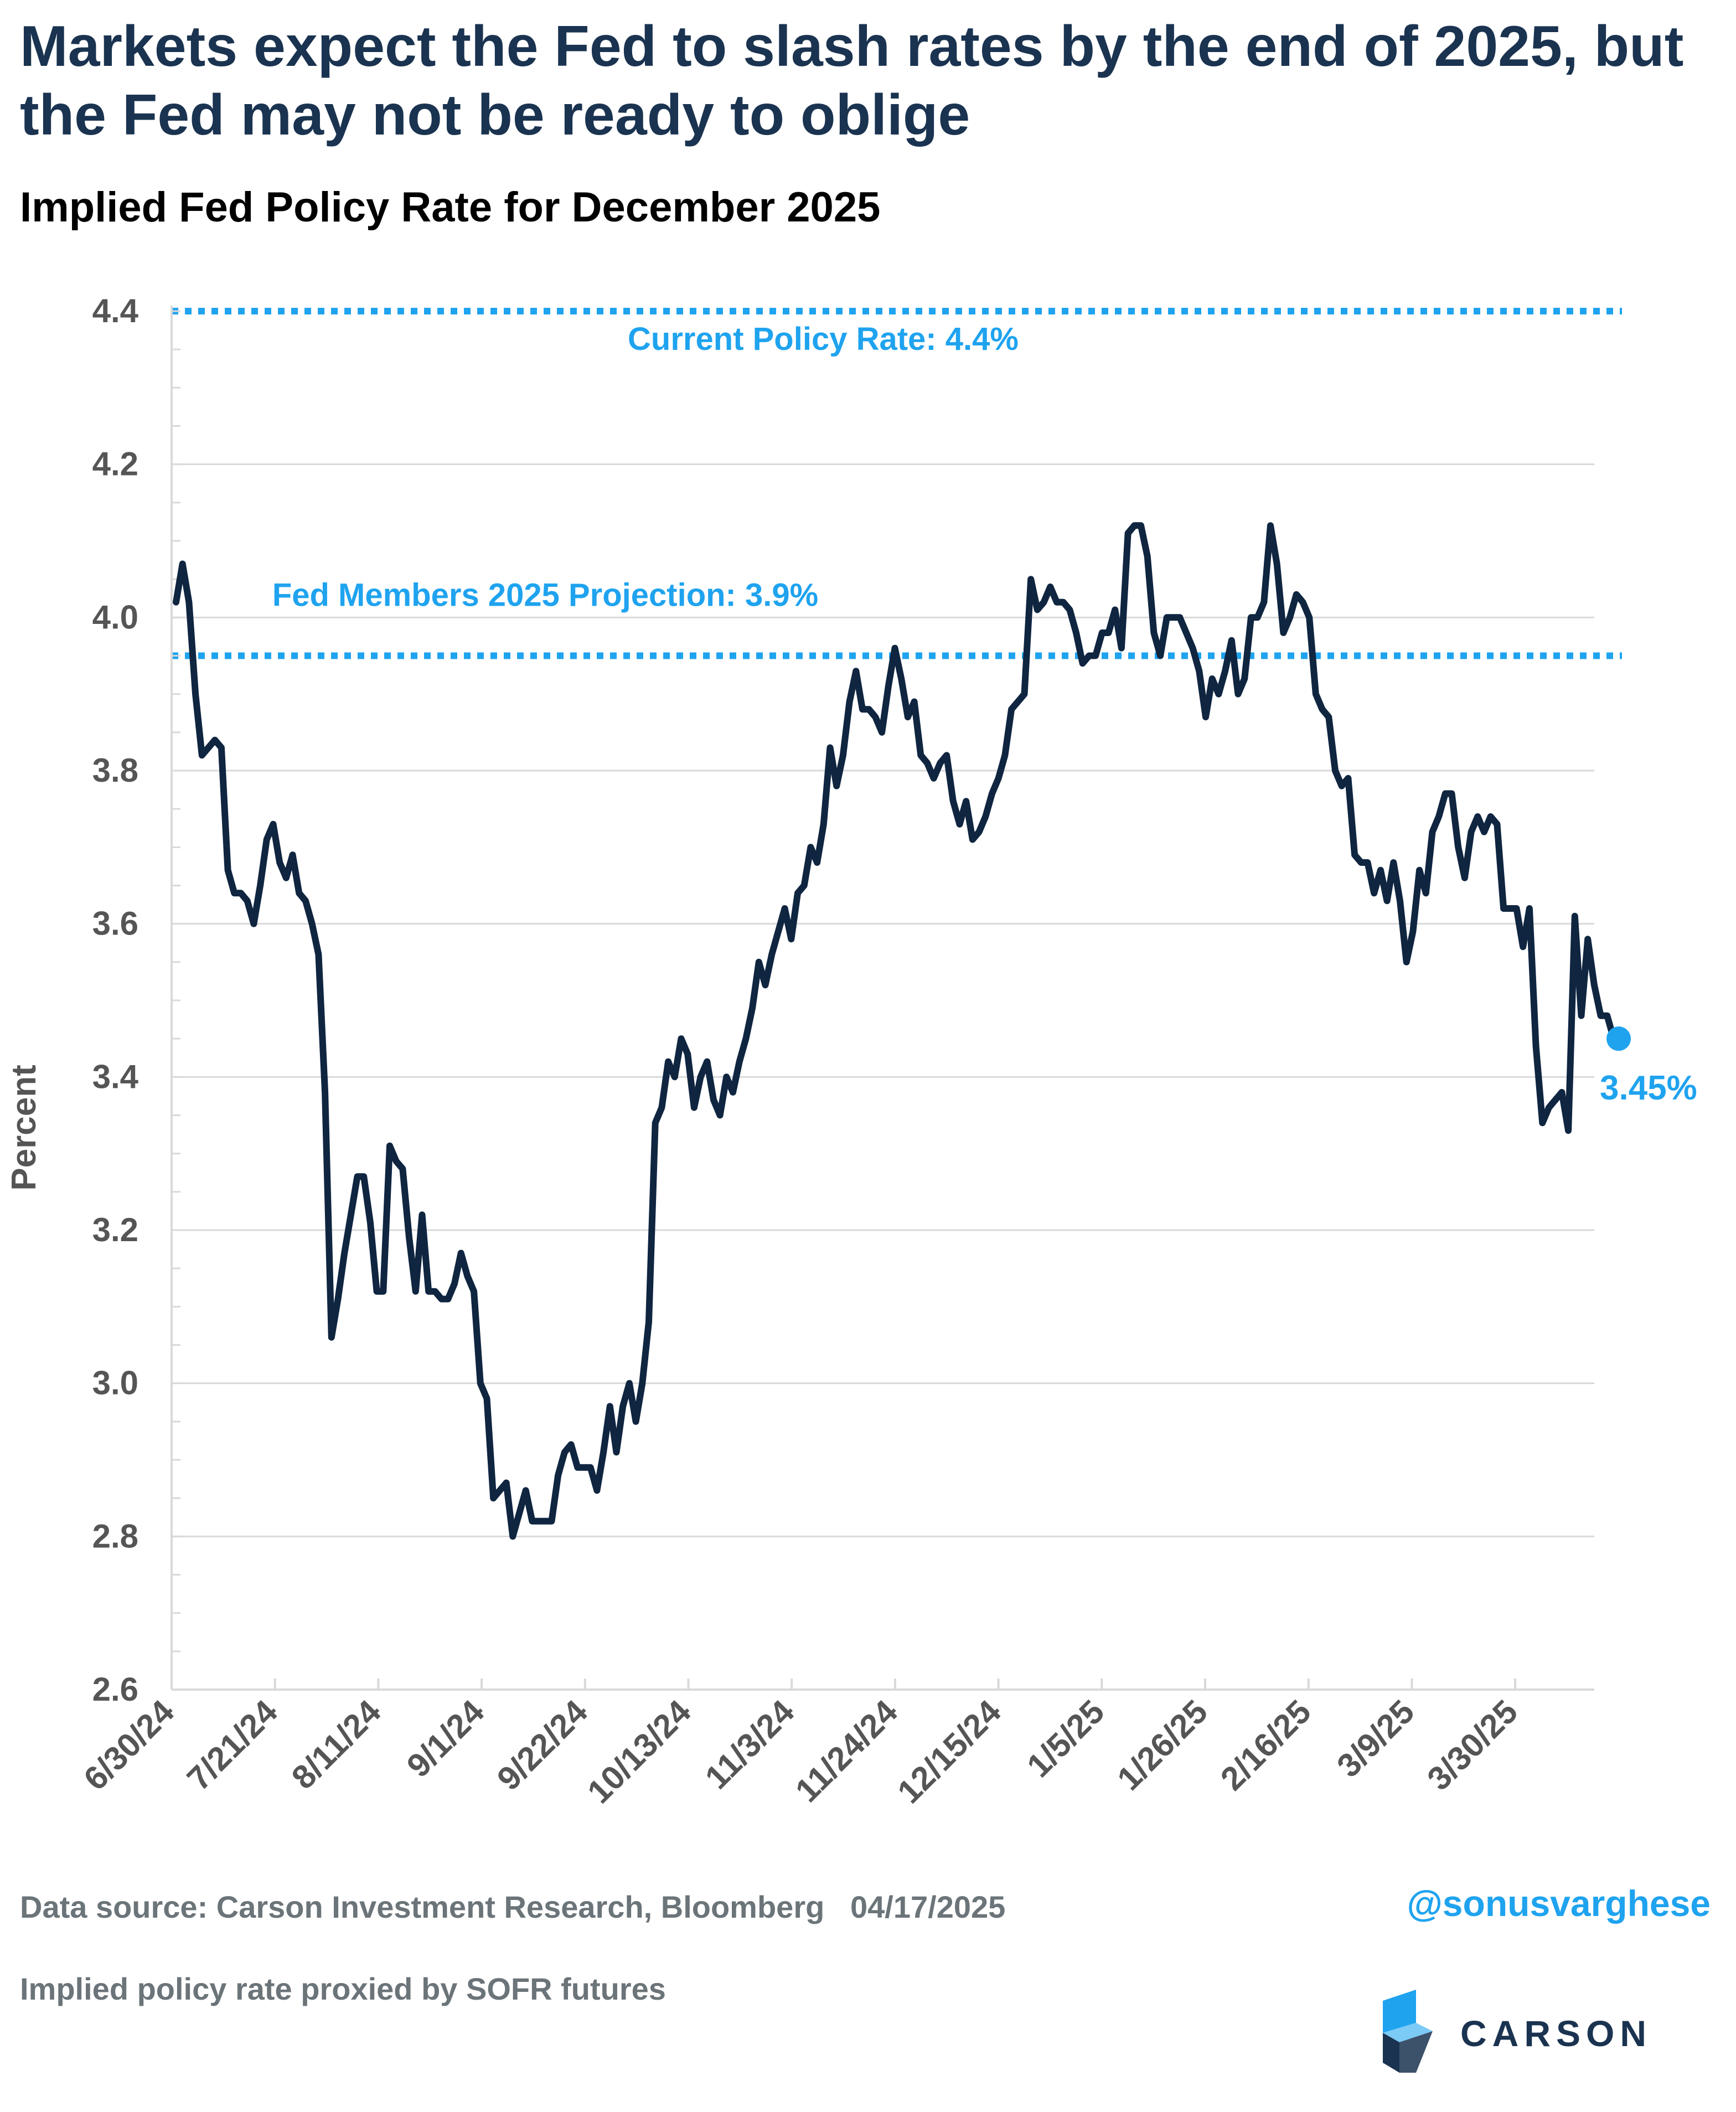 Image resolution: width=1736 pixels, height=2112 pixels. Describe the element at coordinates (128, 1744) in the screenshot. I see `x-tick-label: 6/30/24` at that location.